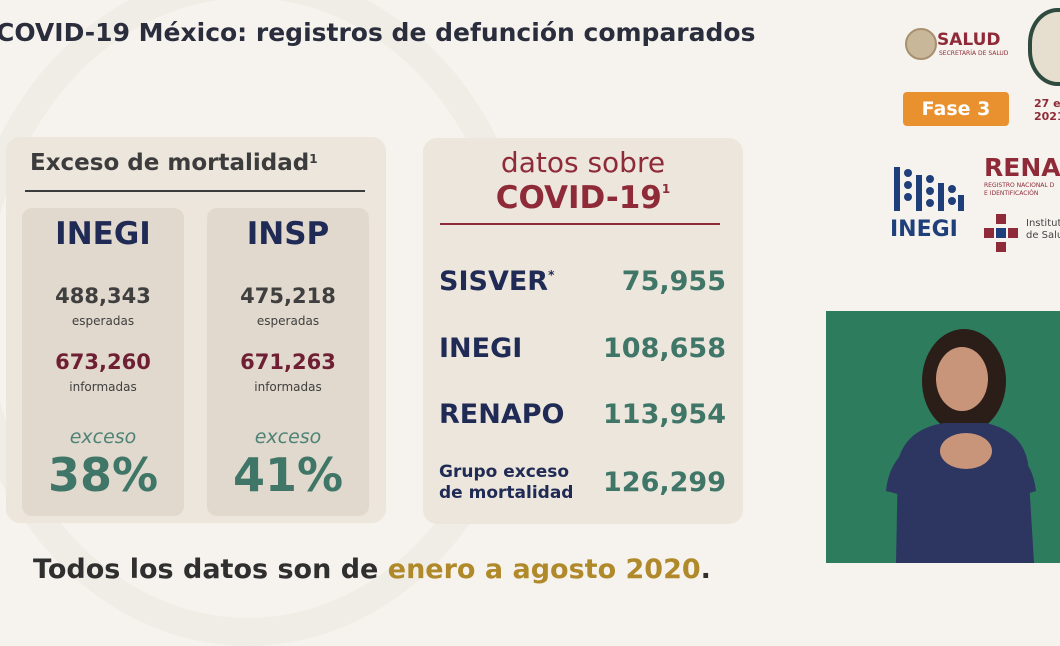 This screenshot has height=646, width=1060. Describe the element at coordinates (664, 414) in the screenshot. I see `source-value-renapo: 113,954` at that location.